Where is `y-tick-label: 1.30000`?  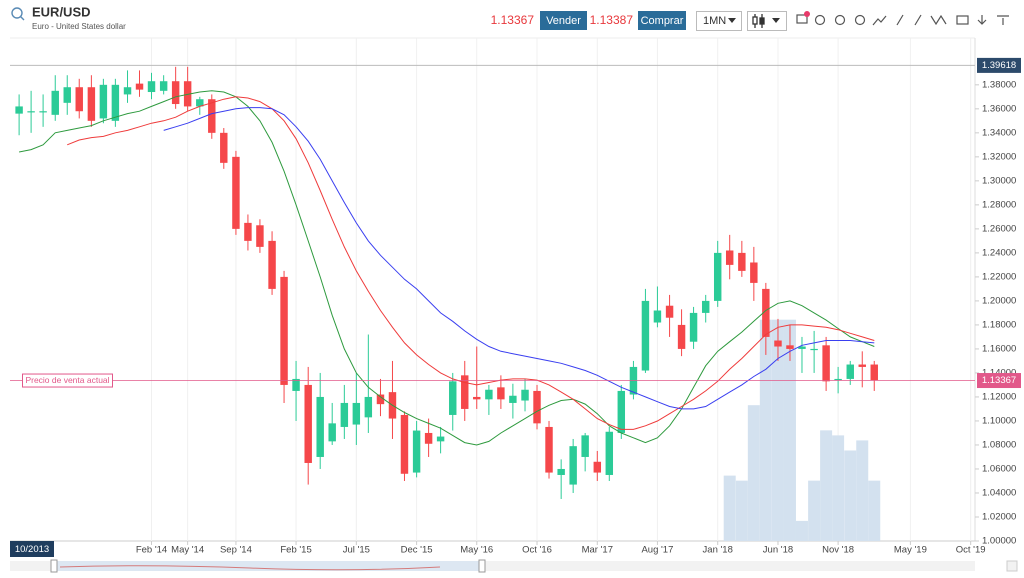 y-tick-label: 1.30000 is located at coordinates (999, 180).